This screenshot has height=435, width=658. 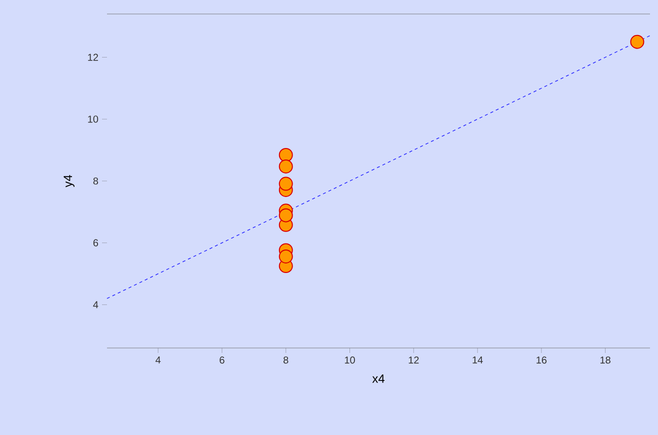 I want to click on y-axis-title: y4, so click(x=69, y=181).